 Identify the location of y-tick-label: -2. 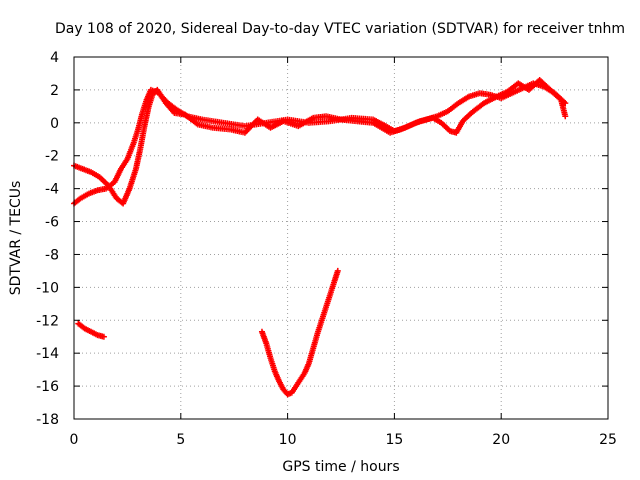
(52, 157).